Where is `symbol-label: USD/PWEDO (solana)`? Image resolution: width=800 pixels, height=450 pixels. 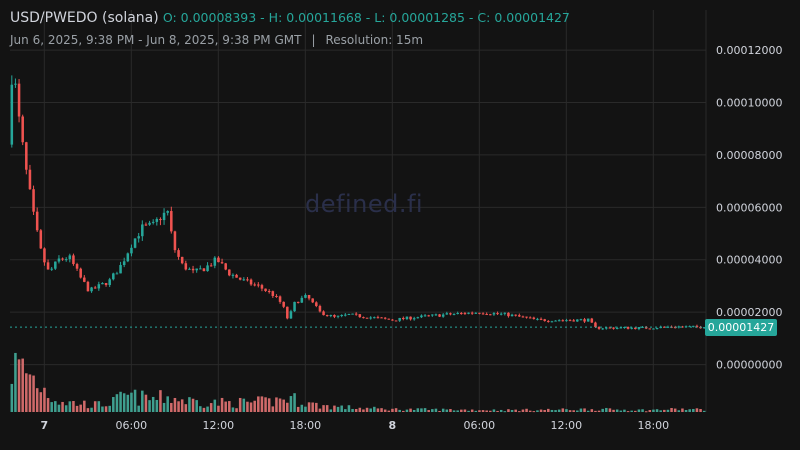 symbol-label: USD/PWEDO (solana) is located at coordinates (84, 18).